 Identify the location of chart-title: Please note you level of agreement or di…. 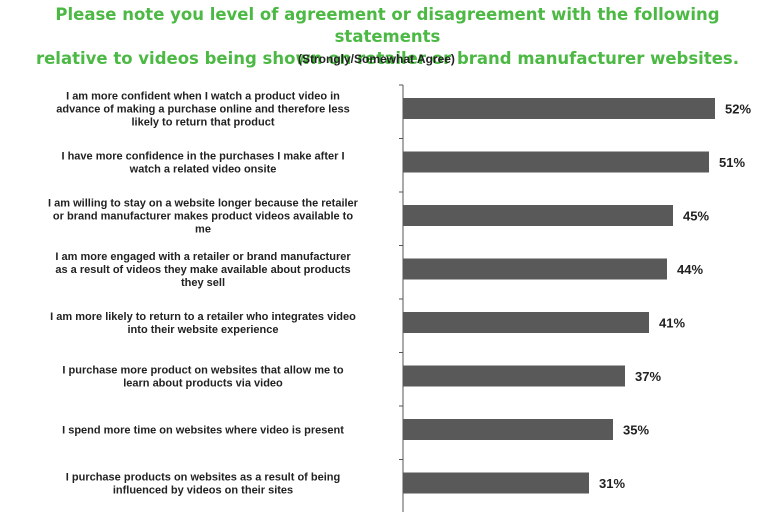
(387, 37).